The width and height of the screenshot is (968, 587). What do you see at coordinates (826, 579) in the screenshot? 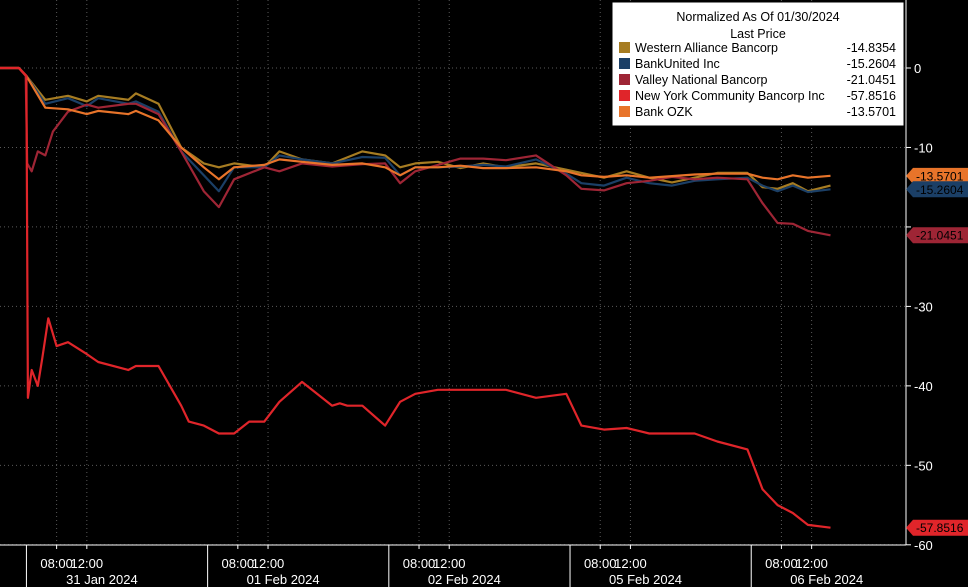
I see `day-label: 06 Feb 2024` at bounding box center [826, 579].